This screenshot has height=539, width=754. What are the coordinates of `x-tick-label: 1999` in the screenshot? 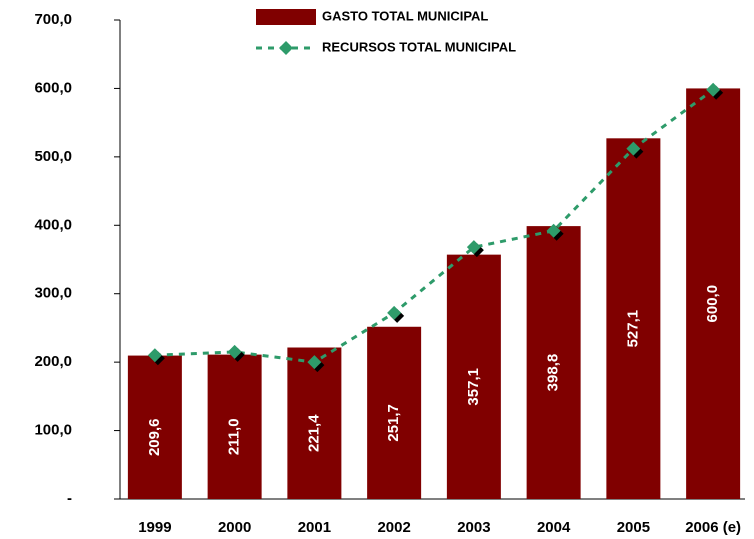 It's located at (154, 527).